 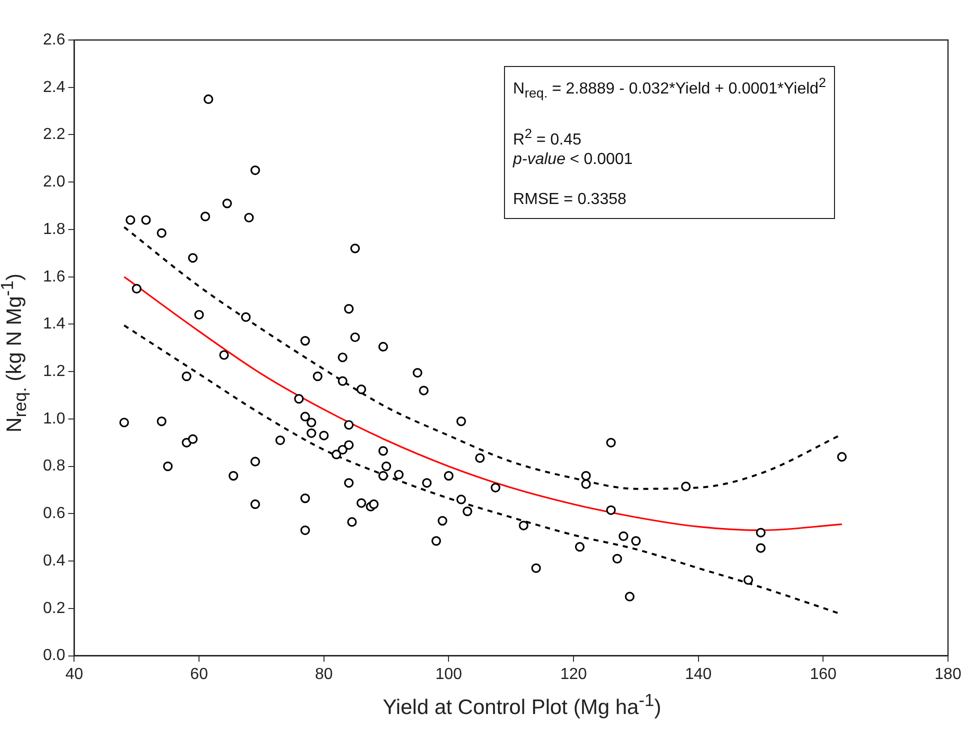 I want to click on annotation: p-value < 0.0001, so click(x=573, y=160).